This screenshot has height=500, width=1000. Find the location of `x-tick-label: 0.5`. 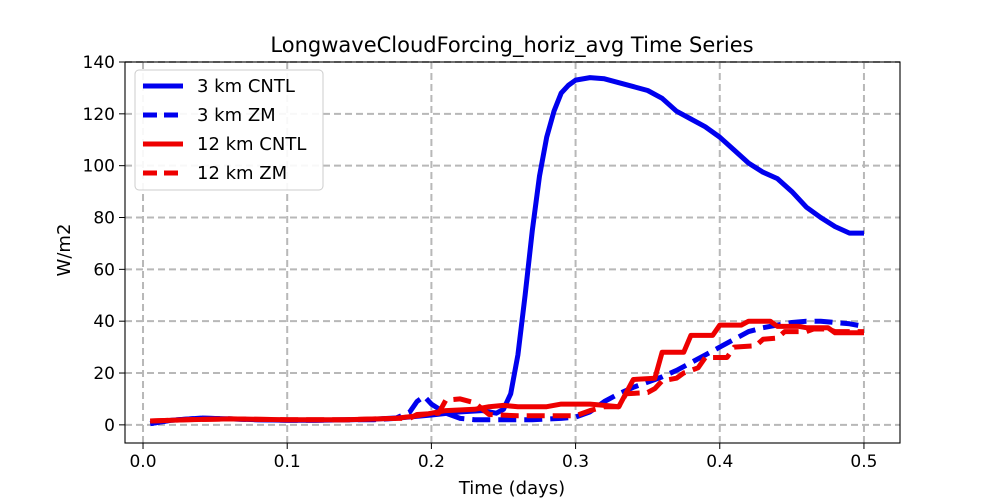

x-tick-label: 0.5 is located at coordinates (863, 462).